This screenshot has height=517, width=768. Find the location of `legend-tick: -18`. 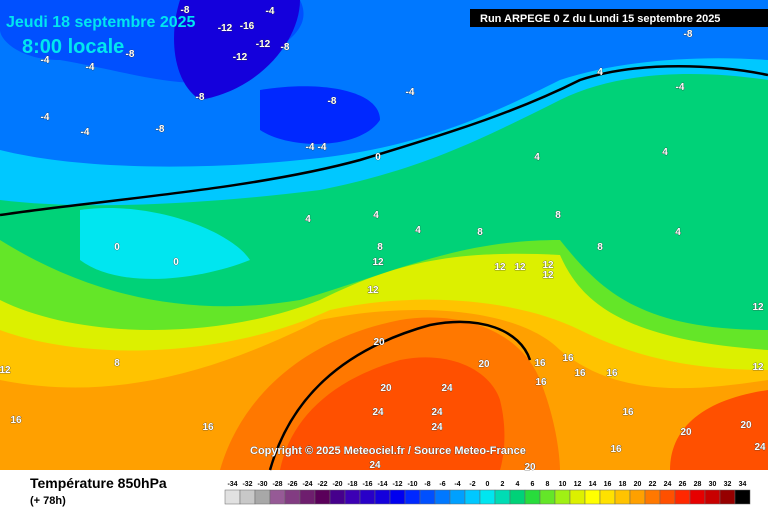

legend-tick: -18 is located at coordinates (352, 484).